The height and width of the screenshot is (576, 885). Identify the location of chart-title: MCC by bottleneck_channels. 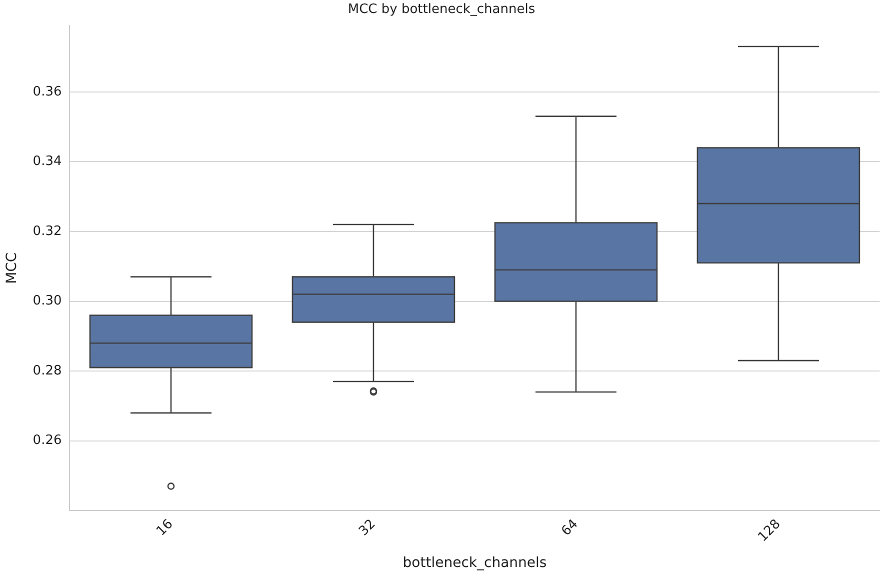
(442, 10).